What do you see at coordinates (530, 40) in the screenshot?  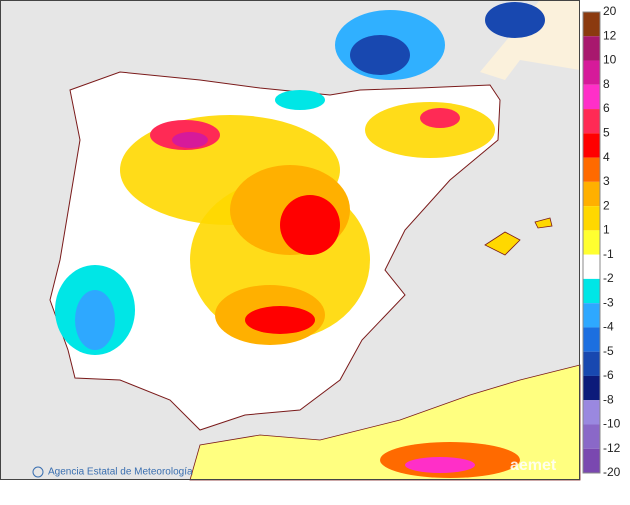 I see `france-land` at bounding box center [530, 40].